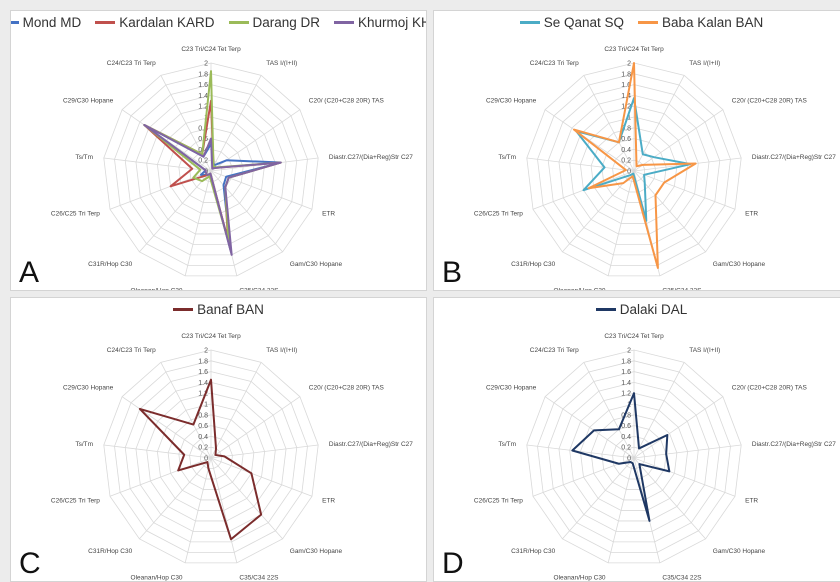 This screenshot has width=840, height=582. Describe the element at coordinates (218, 309) in the screenshot. I see `legend: Banaf BAN` at that location.